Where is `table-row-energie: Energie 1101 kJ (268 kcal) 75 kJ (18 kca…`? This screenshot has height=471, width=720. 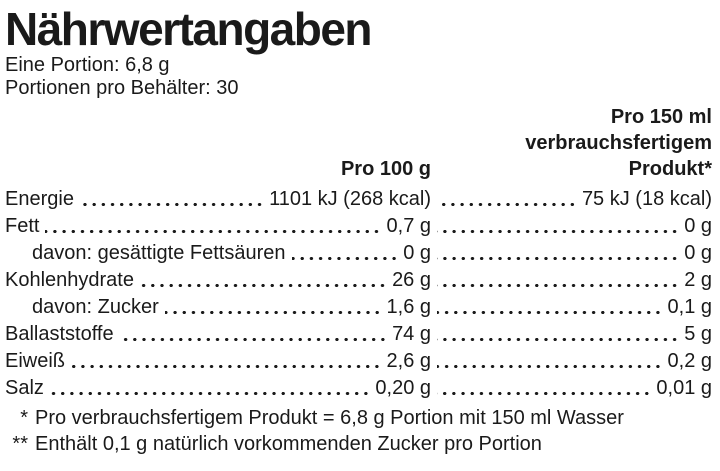 table-row-energie: Energie 1101 kJ (268 kcal) 75 kJ (18 kca… is located at coordinates (358, 199).